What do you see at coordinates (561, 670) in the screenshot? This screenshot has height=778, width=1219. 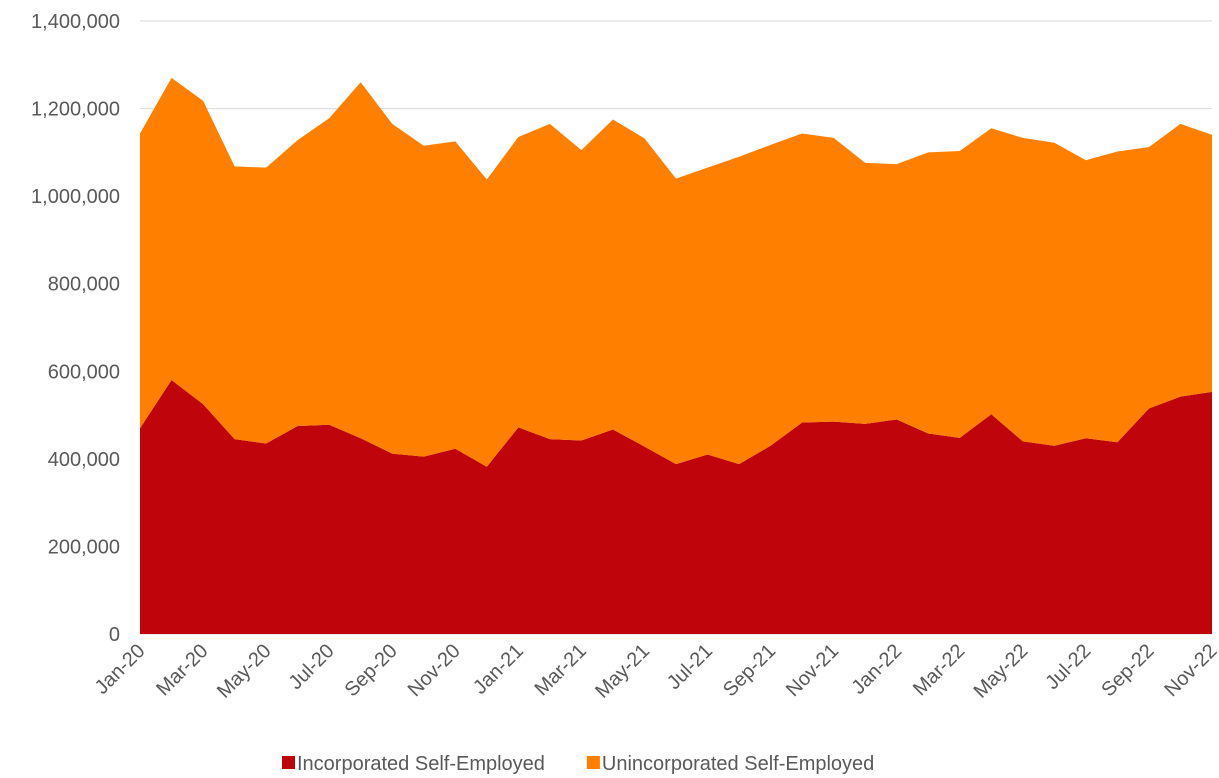 I see `x-tick-label: Mar-21` at bounding box center [561, 670].